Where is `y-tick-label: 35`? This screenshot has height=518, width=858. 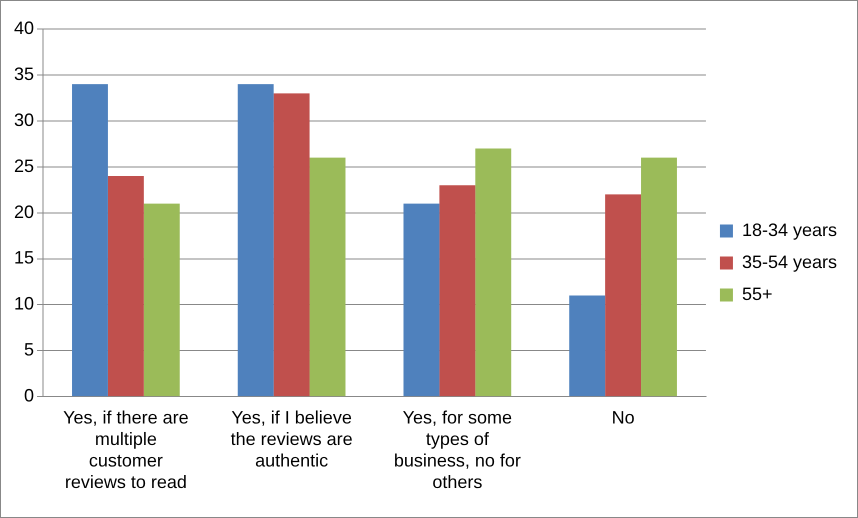
y-tick-label: 35 is located at coordinates (24, 74).